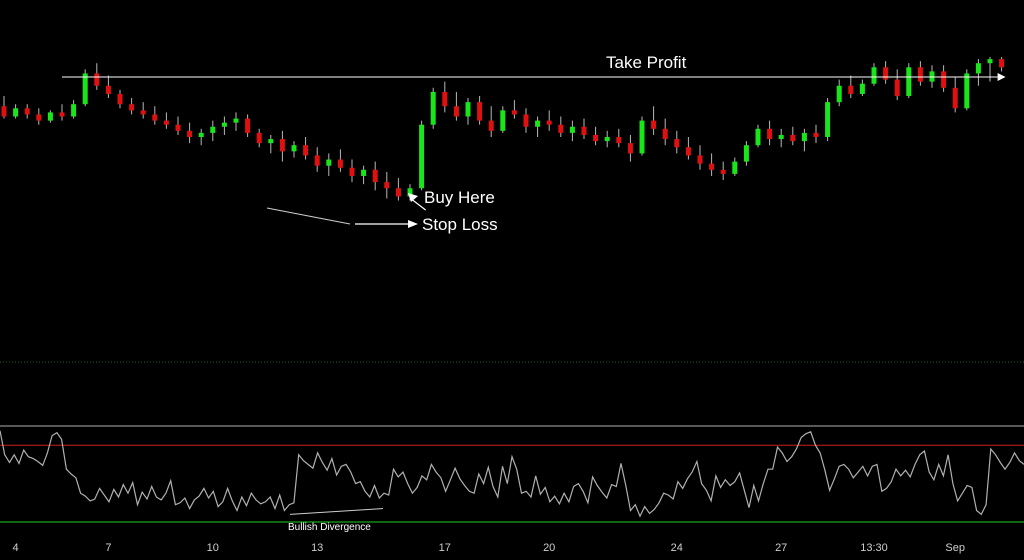  What do you see at coordinates (445, 548) in the screenshot?
I see `x-tick-label: 17` at bounding box center [445, 548].